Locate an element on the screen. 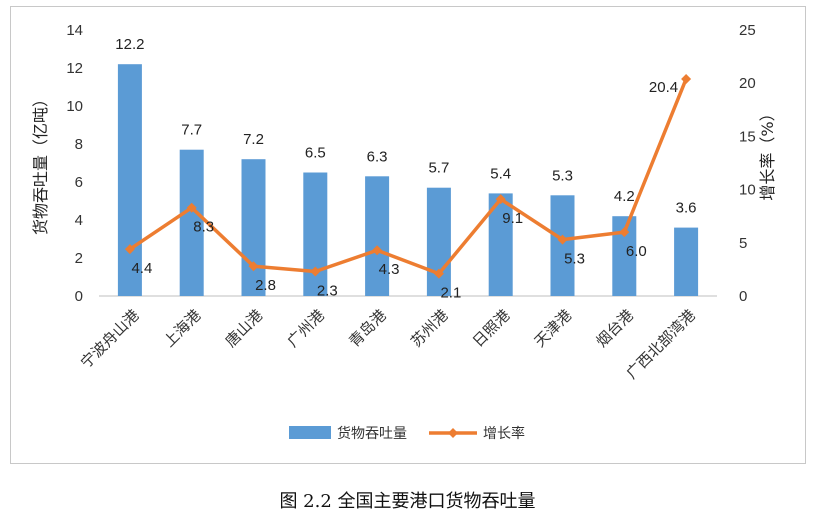 Image resolution: width=815 pixels, height=529 pixels. line-data-label: 9.1 is located at coordinates (512, 218).